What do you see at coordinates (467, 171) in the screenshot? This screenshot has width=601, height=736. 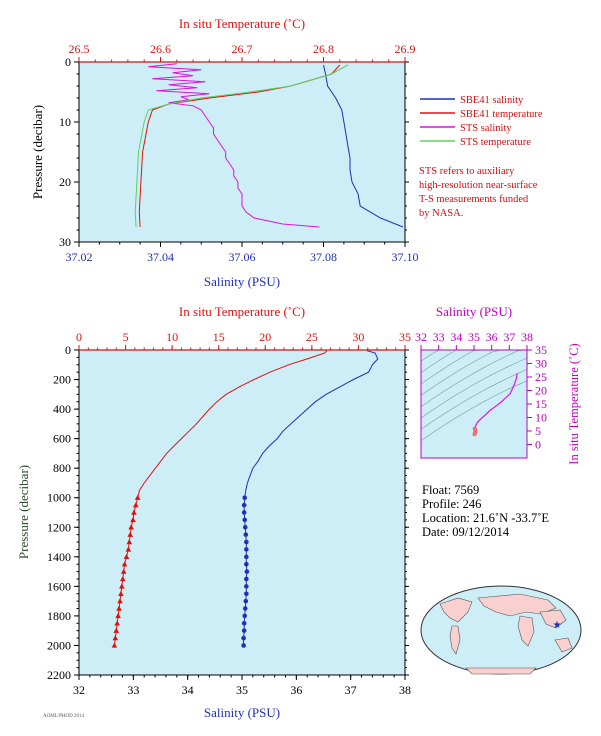 I see `sts-note-line-1: STS refers to auxiliary` at bounding box center [467, 171].